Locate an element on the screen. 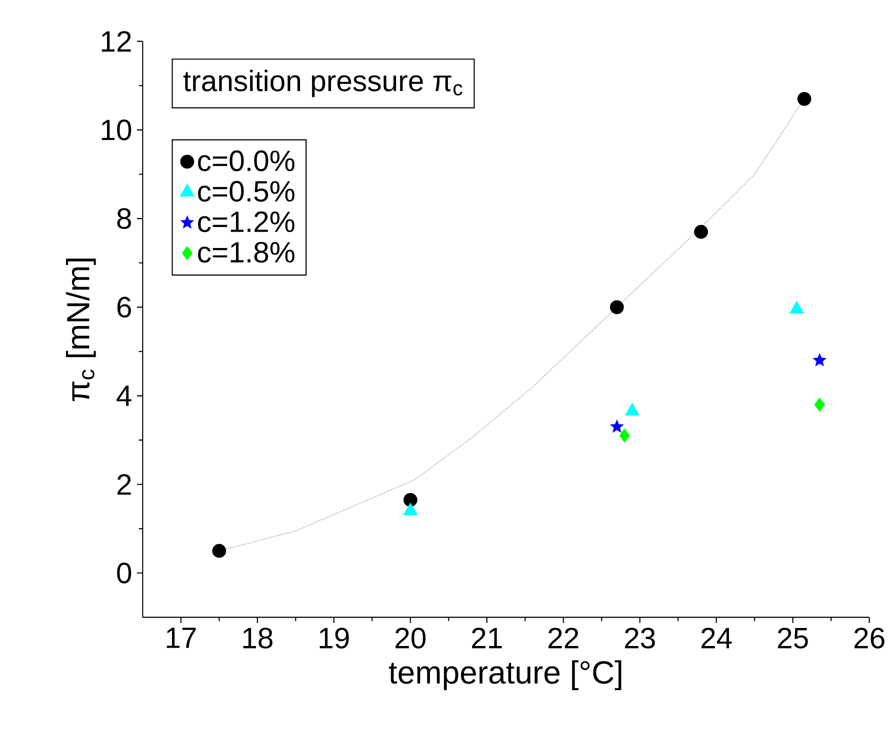  x-tick-label: 22 is located at coordinates (563, 638).